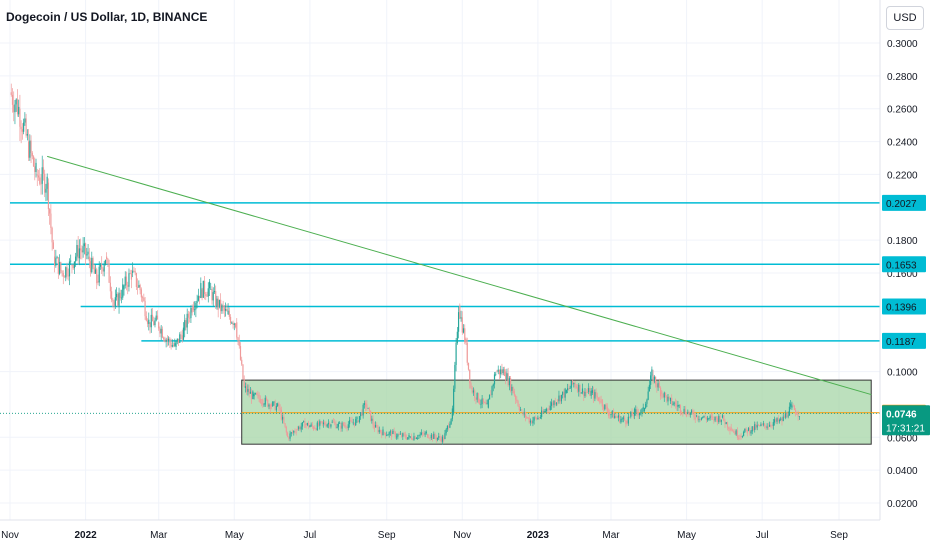 This screenshot has width=932, height=550. I want to click on time-tick-label: Nov, so click(10, 535).